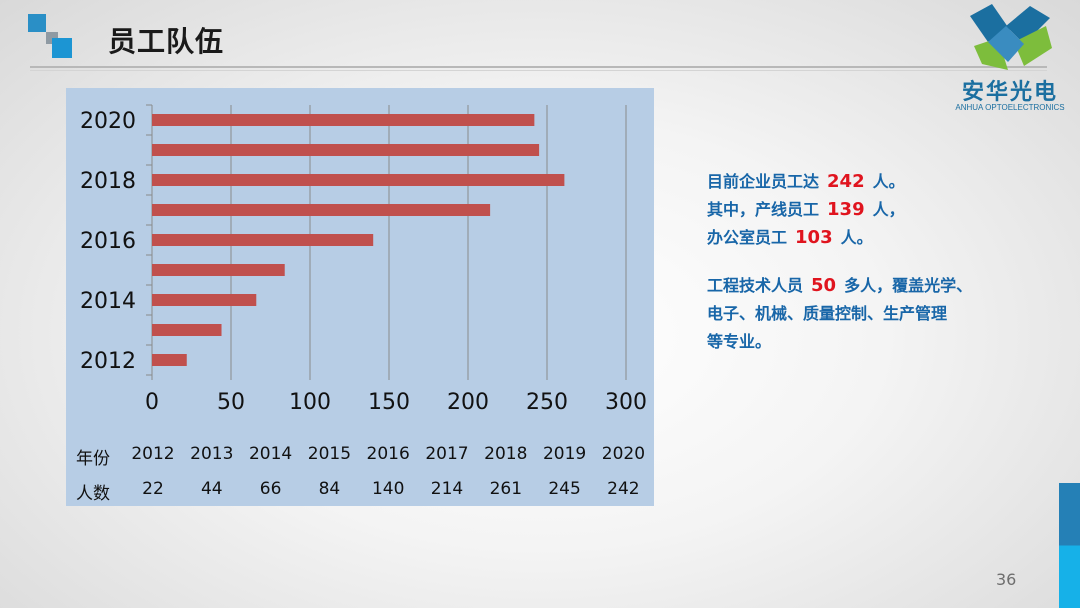 Image resolution: width=1080 pixels, height=608 pixels. What do you see at coordinates (108, 181) in the screenshot?
I see `y-tick-label-2018: 2018` at bounding box center [108, 181].